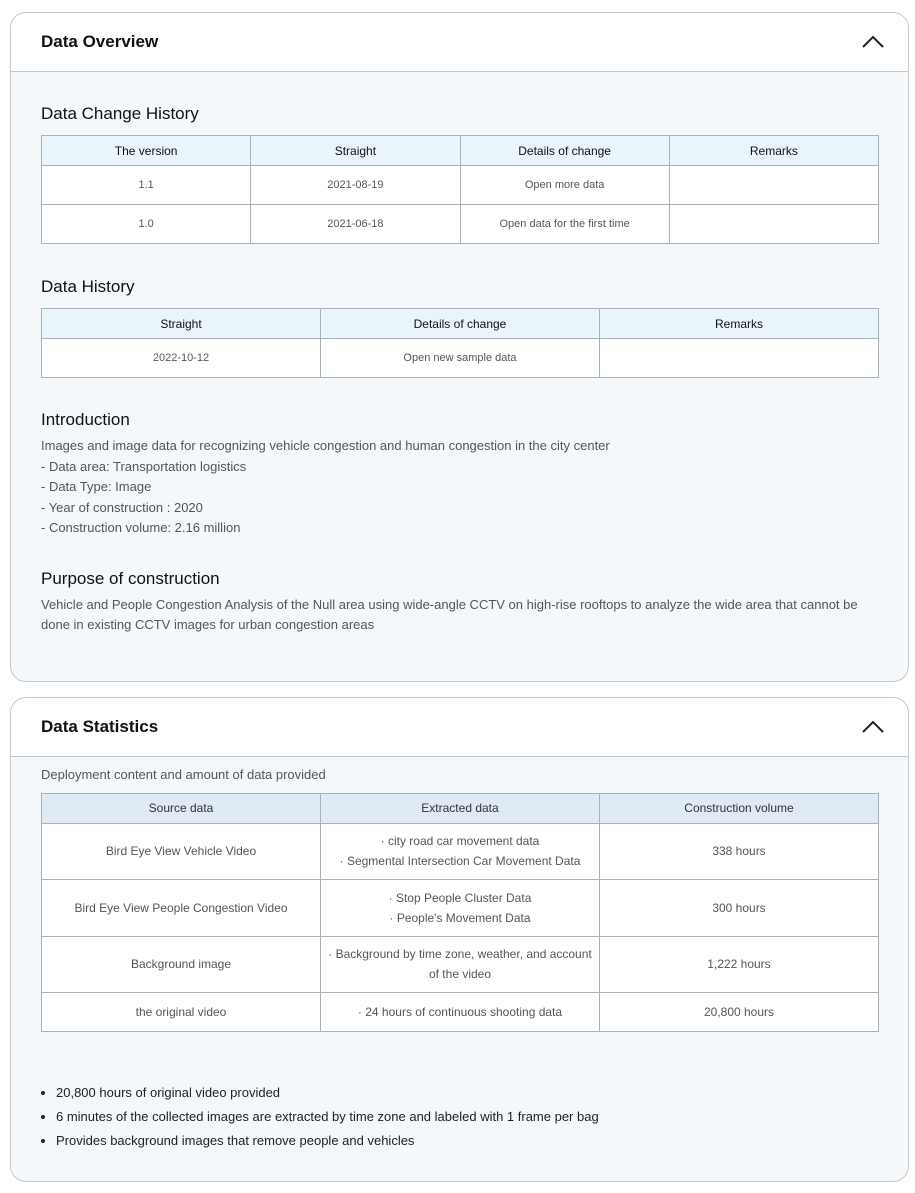 The image size is (915, 1193). I want to click on table-cell: 1.0, so click(146, 224).